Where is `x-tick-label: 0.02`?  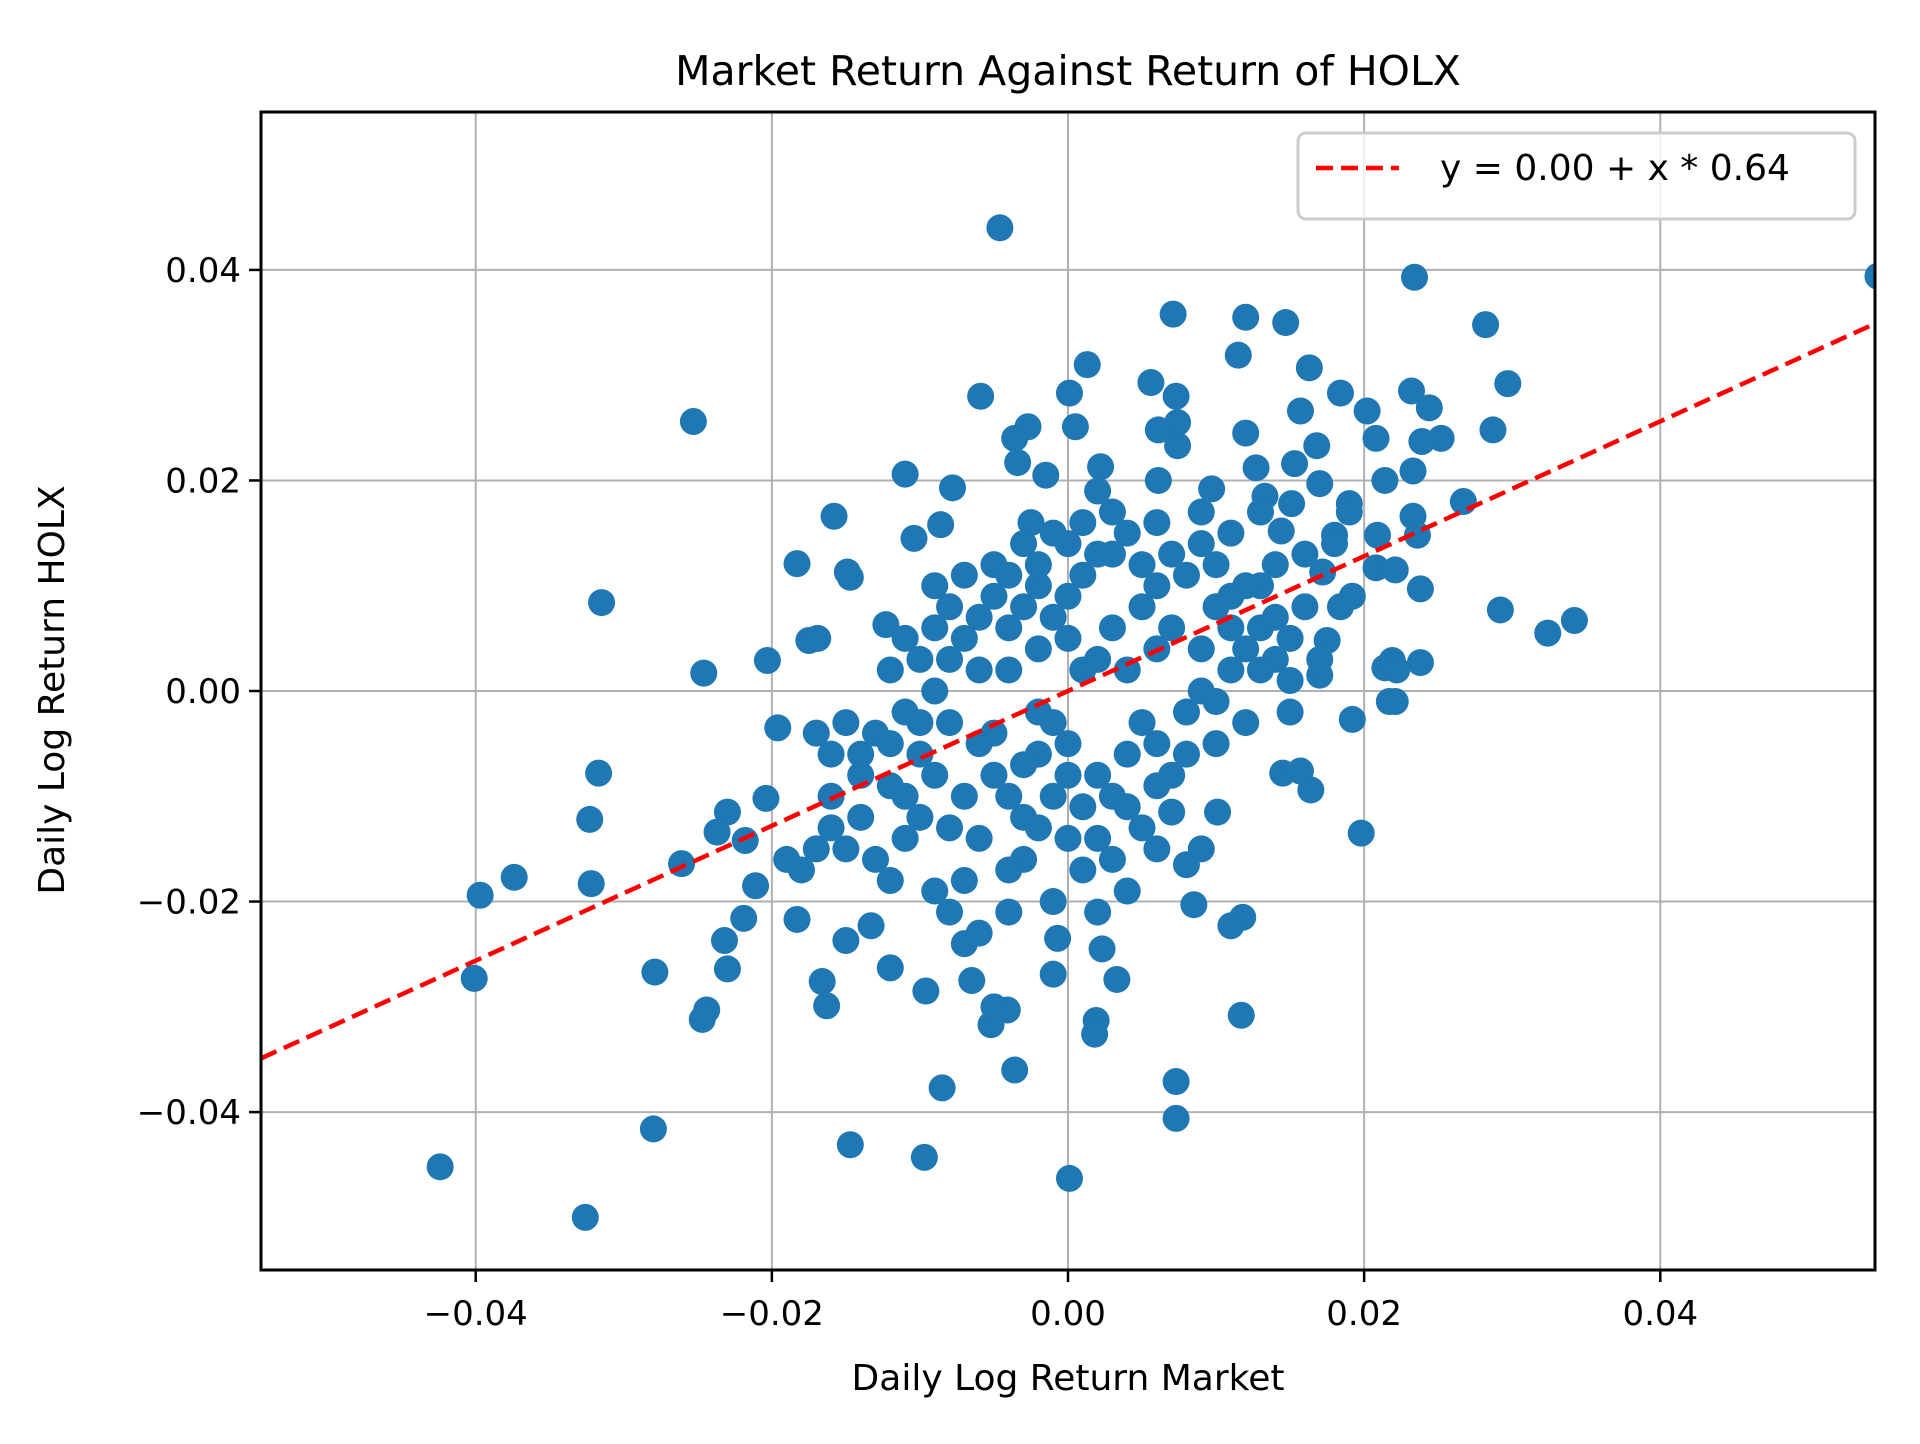 x-tick-label: 0.02 is located at coordinates (1364, 1314).